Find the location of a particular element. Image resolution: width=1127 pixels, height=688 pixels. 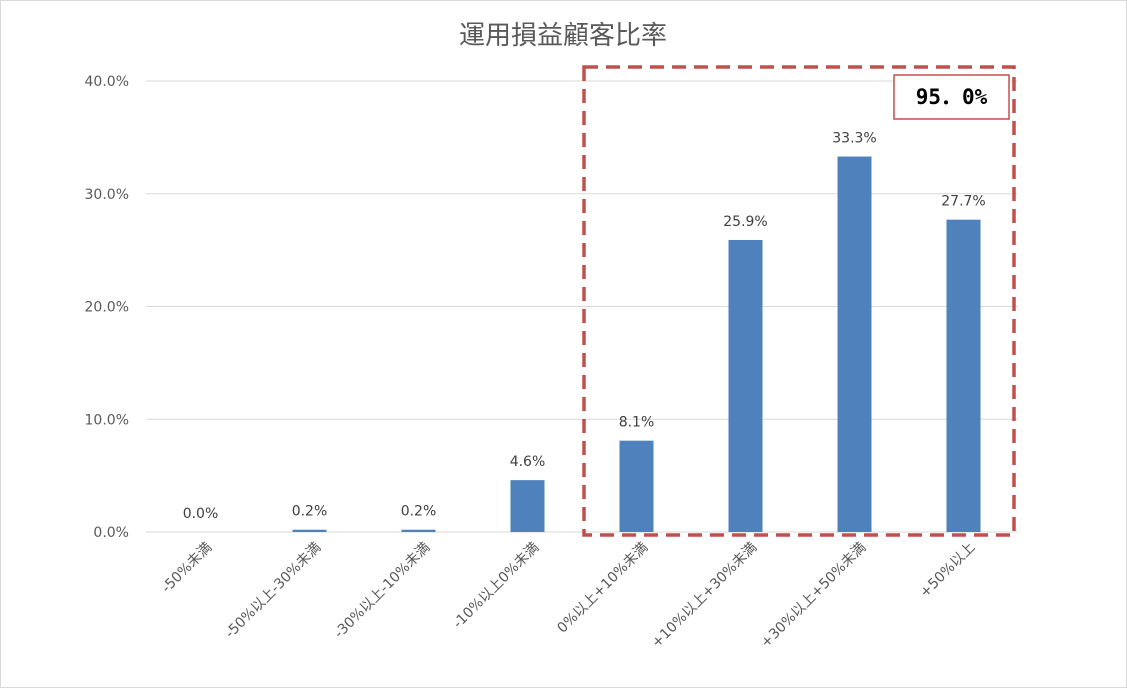

y-axis-ticks: 0.0% 10.0% 20.0% 30.0% 40.0% is located at coordinates (107, 307).